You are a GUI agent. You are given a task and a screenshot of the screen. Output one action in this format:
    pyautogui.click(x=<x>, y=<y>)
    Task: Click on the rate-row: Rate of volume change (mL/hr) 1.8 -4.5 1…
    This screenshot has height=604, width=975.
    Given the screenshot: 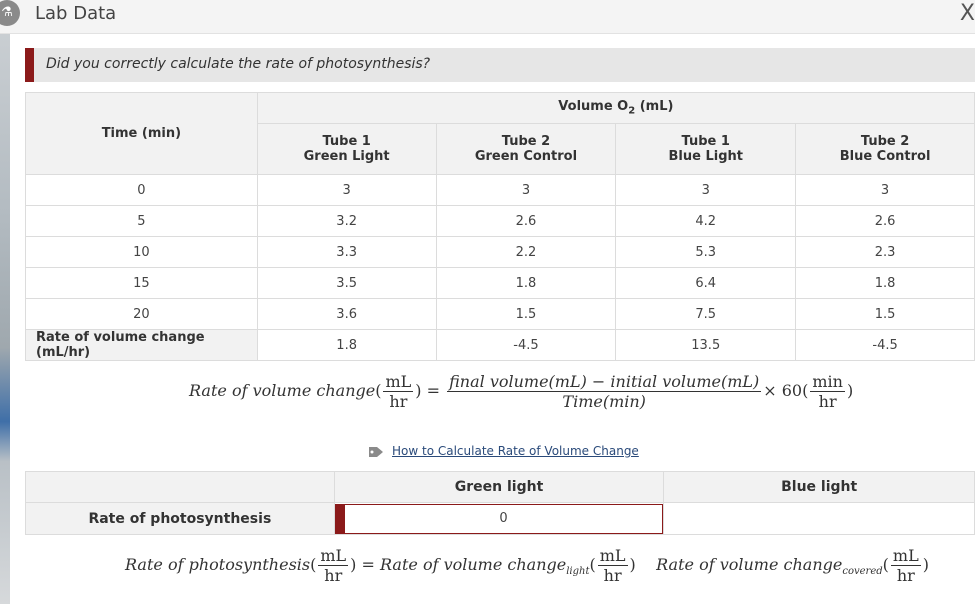 What is the action you would take?
    pyautogui.click(x=500, y=345)
    